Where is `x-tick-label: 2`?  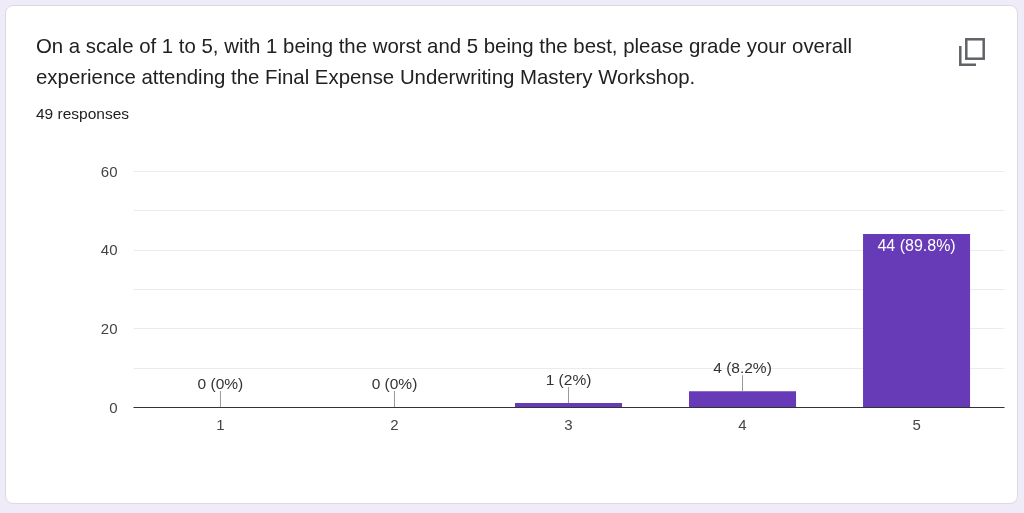
x-tick-label: 2 is located at coordinates (394, 424).